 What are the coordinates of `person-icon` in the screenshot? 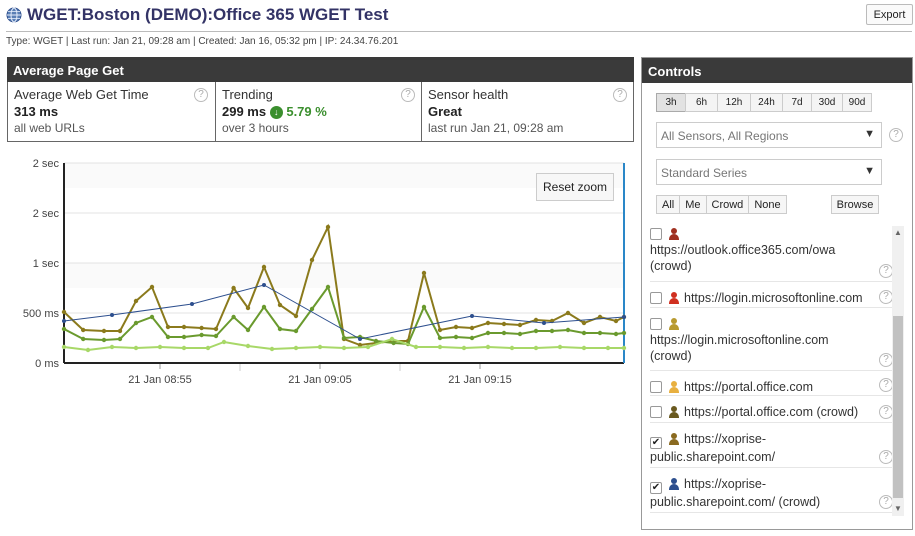 It's located at (673, 324).